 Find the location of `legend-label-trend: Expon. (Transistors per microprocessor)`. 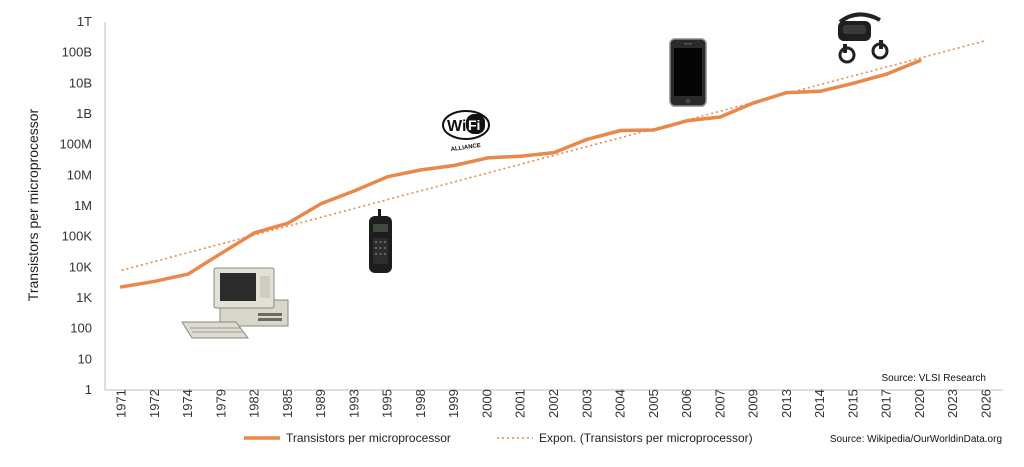

legend-label-trend: Expon. (Transistors per microprocessor) is located at coordinates (646, 438).